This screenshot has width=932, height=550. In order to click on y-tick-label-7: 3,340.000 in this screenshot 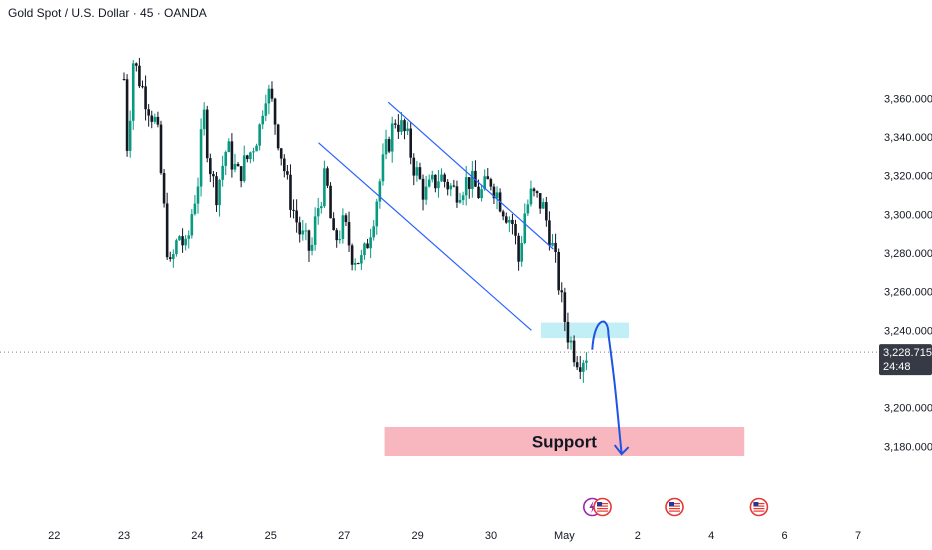, I will do `click(908, 138)`.